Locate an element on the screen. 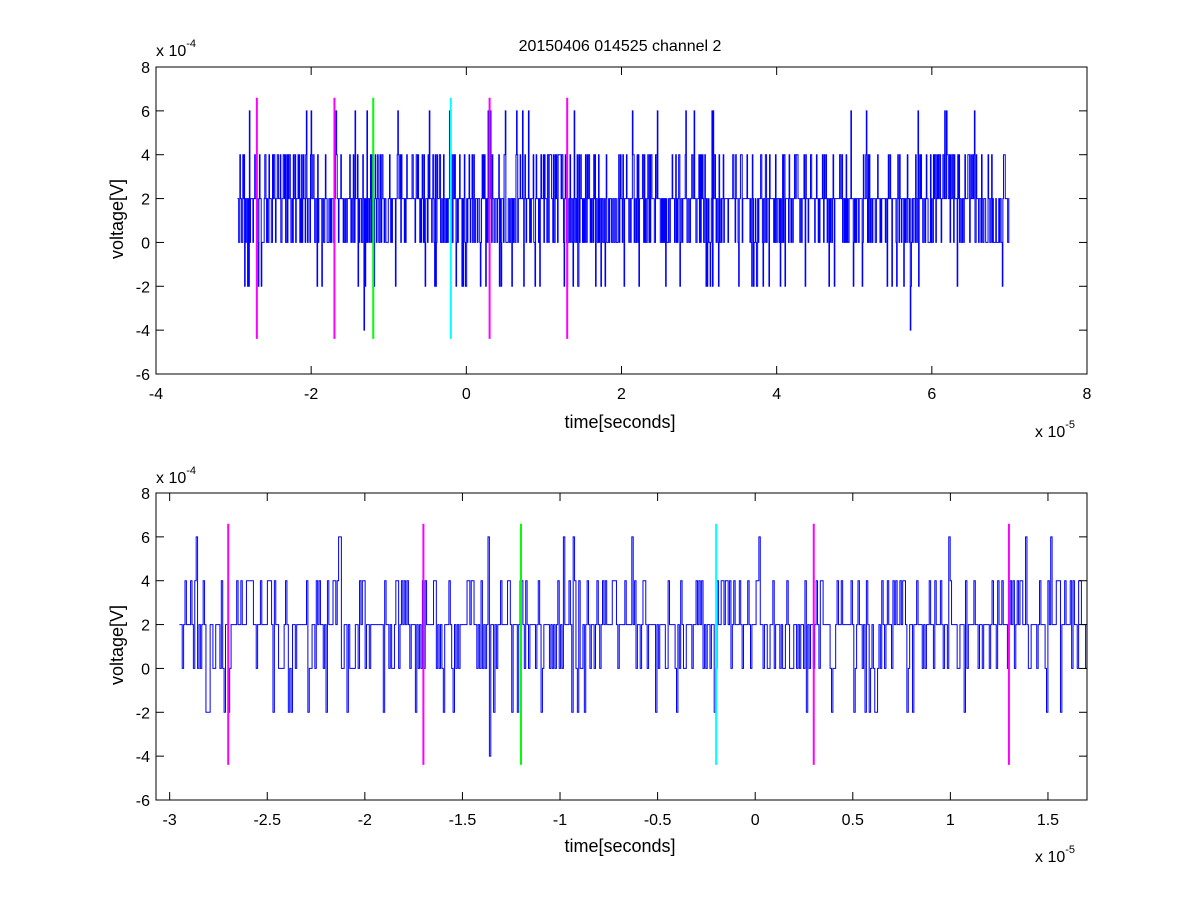  top-x-exponent-base: x 10 is located at coordinates (1050, 432).